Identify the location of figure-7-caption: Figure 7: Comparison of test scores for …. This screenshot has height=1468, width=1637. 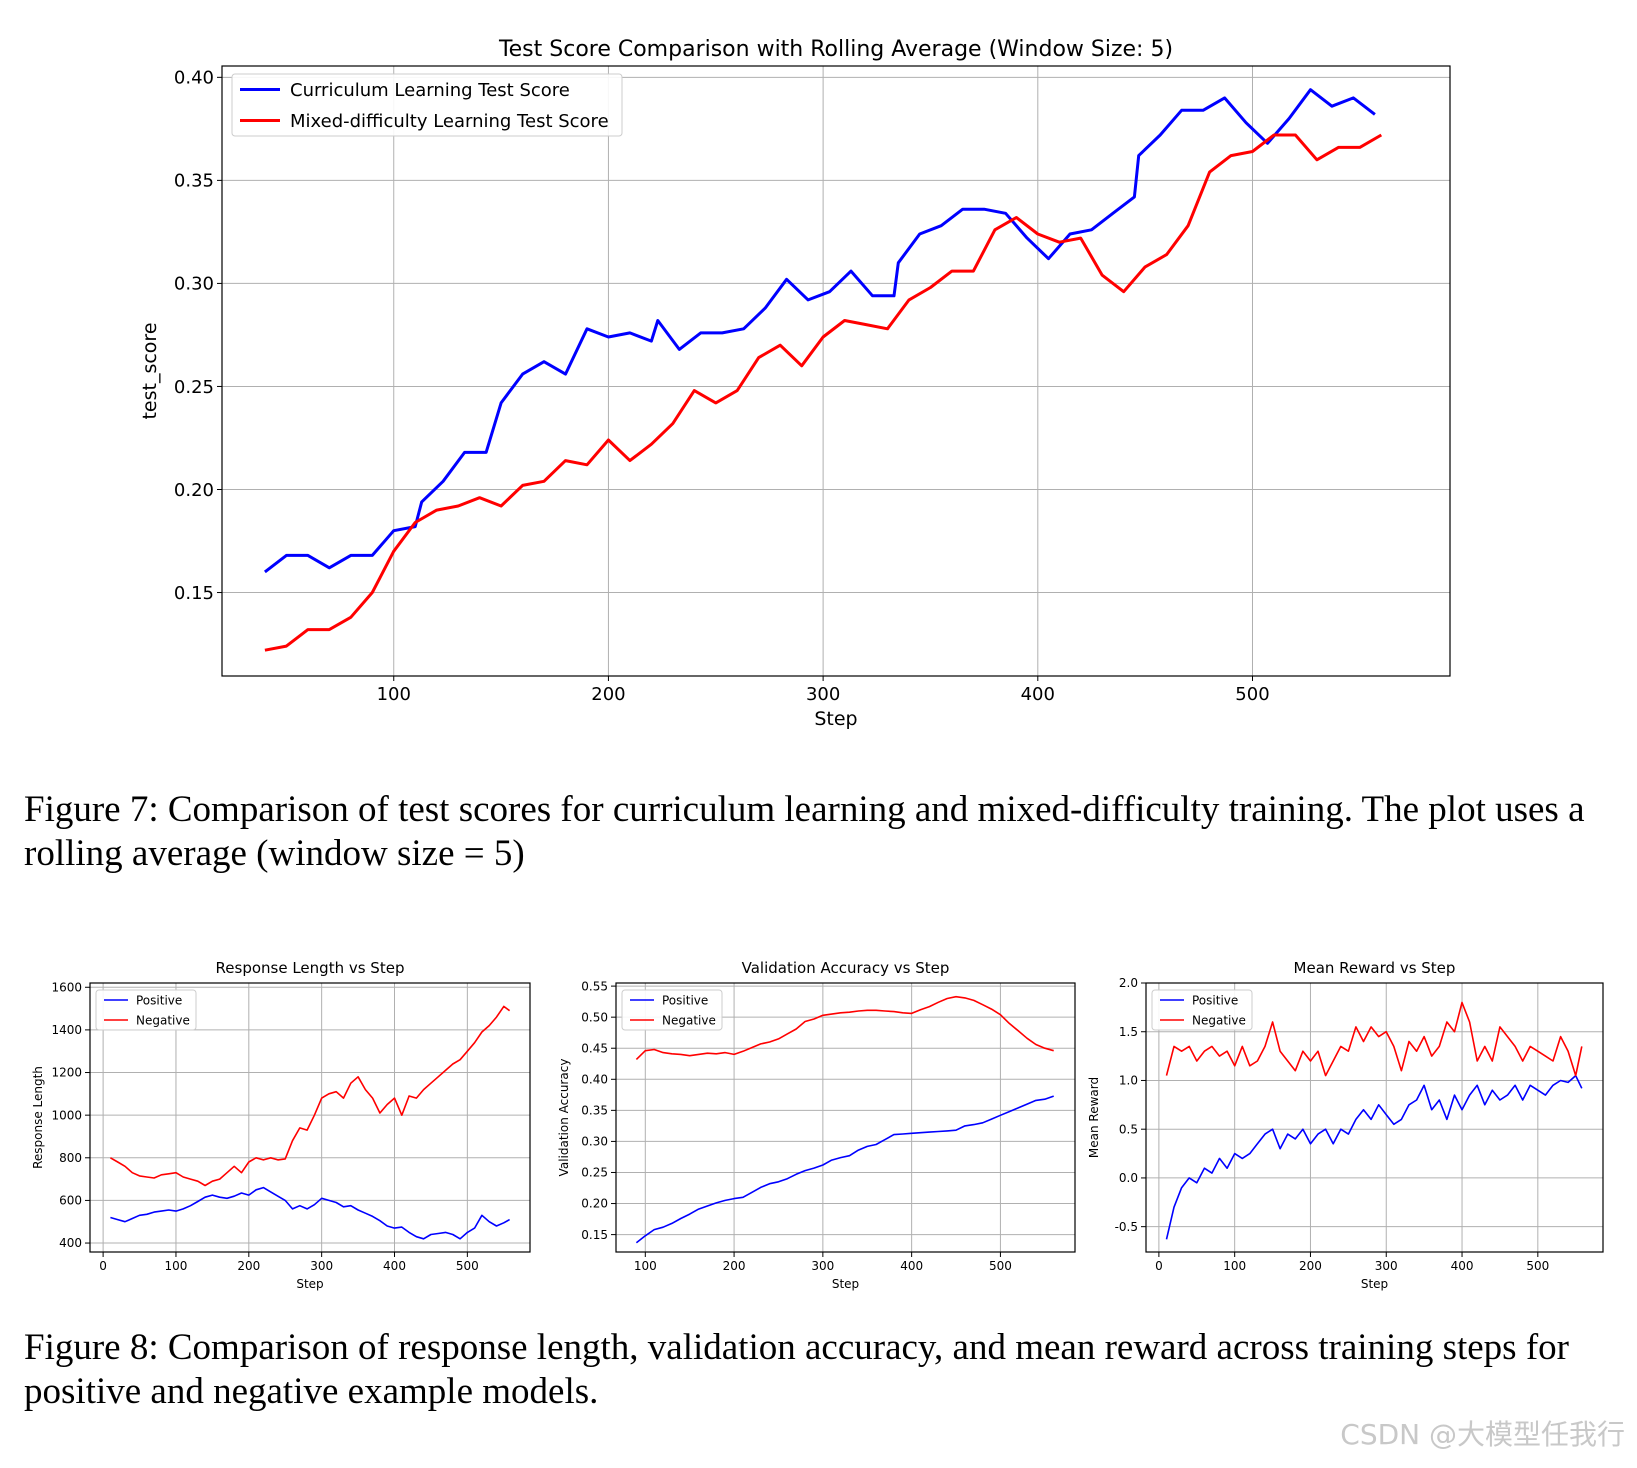
(804, 831).